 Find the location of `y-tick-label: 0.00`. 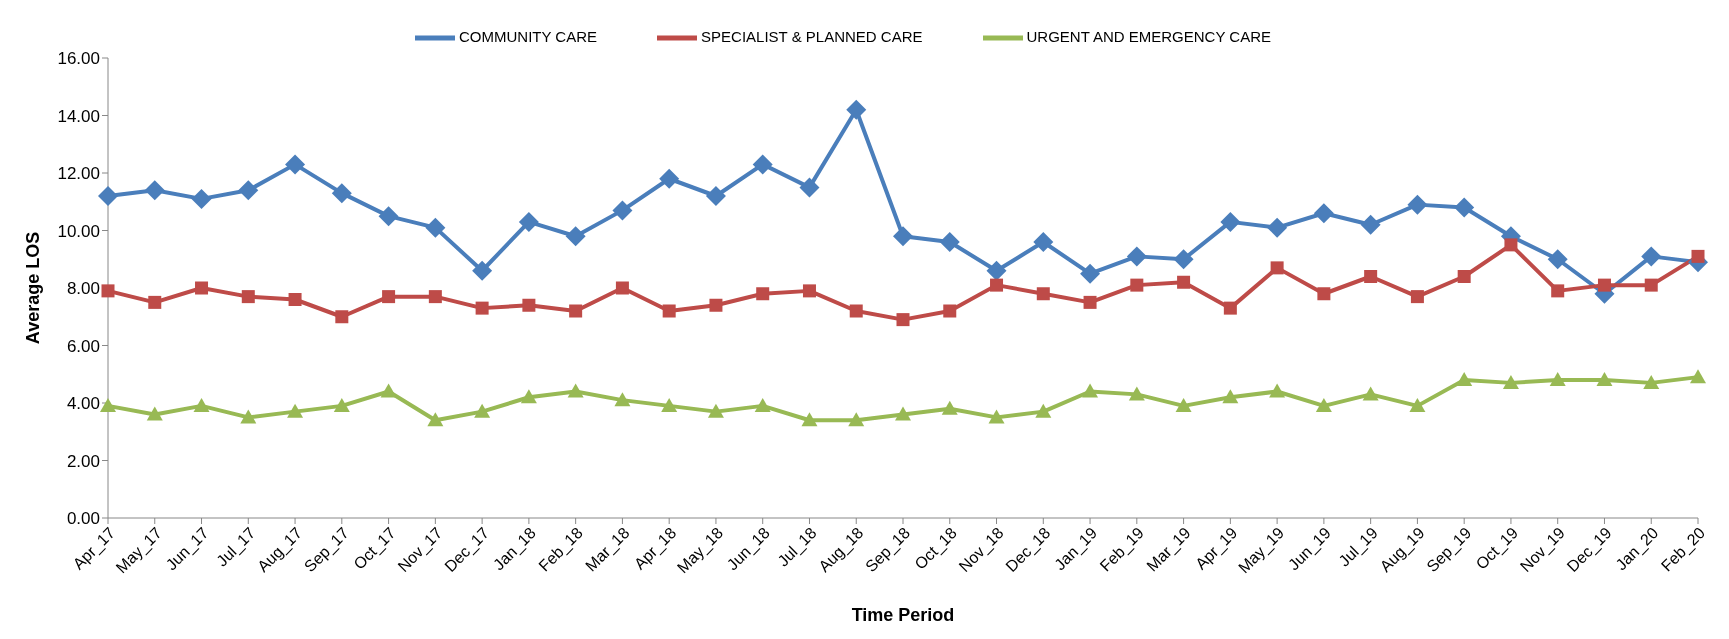

y-tick-label: 0.00 is located at coordinates (83, 519).